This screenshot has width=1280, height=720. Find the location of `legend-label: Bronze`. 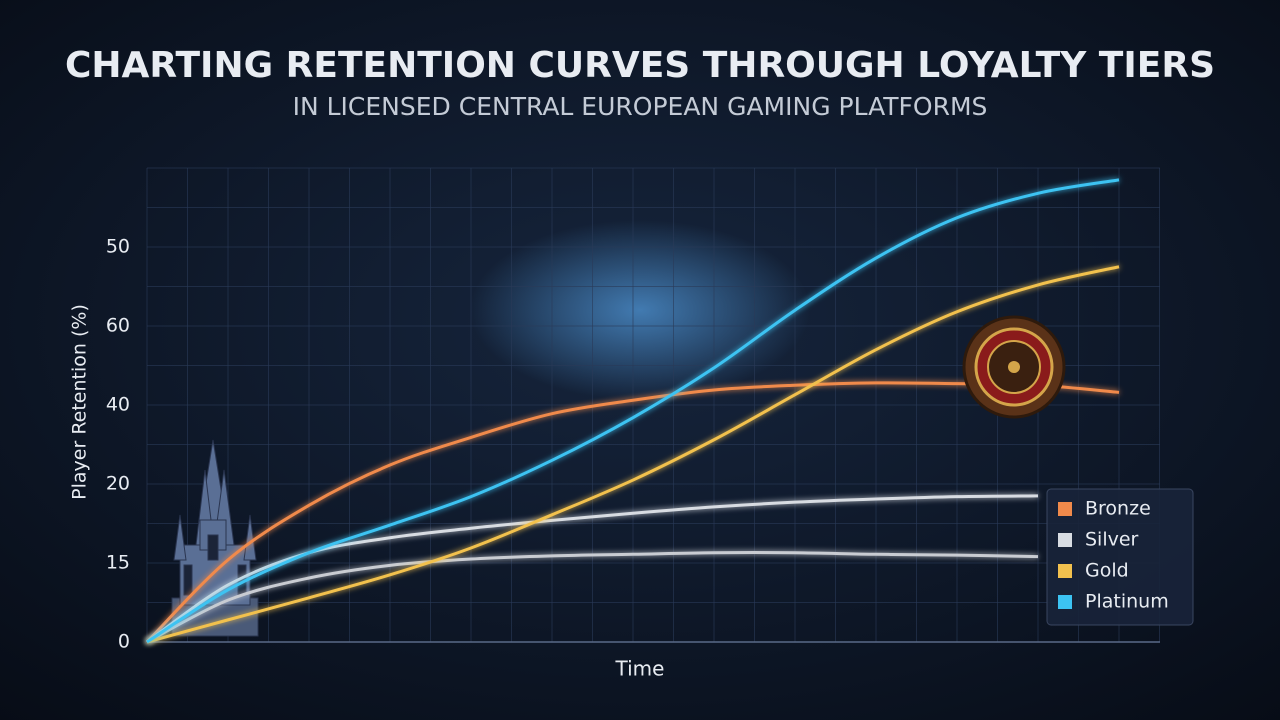

legend-label: Bronze is located at coordinates (1118, 509).